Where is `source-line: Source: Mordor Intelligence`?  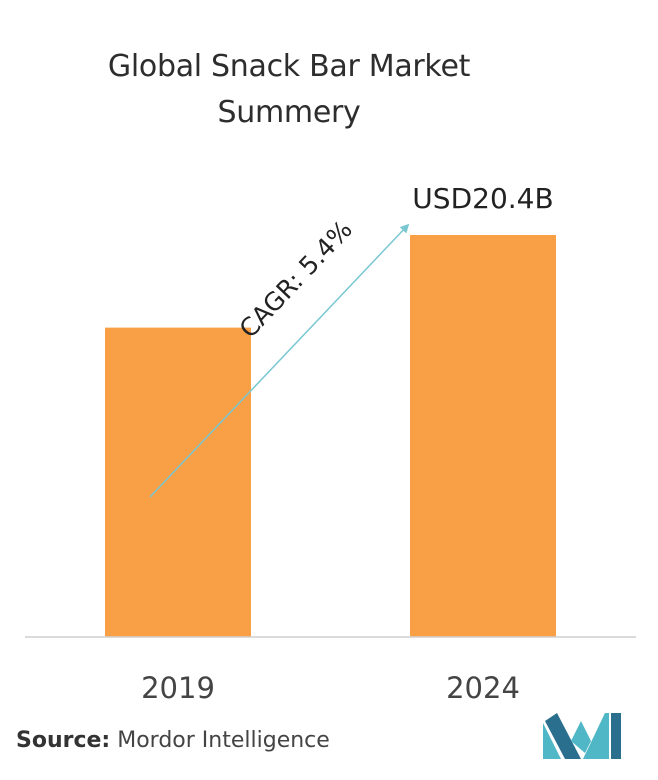 source-line: Source: Mordor Intelligence is located at coordinates (173, 740).